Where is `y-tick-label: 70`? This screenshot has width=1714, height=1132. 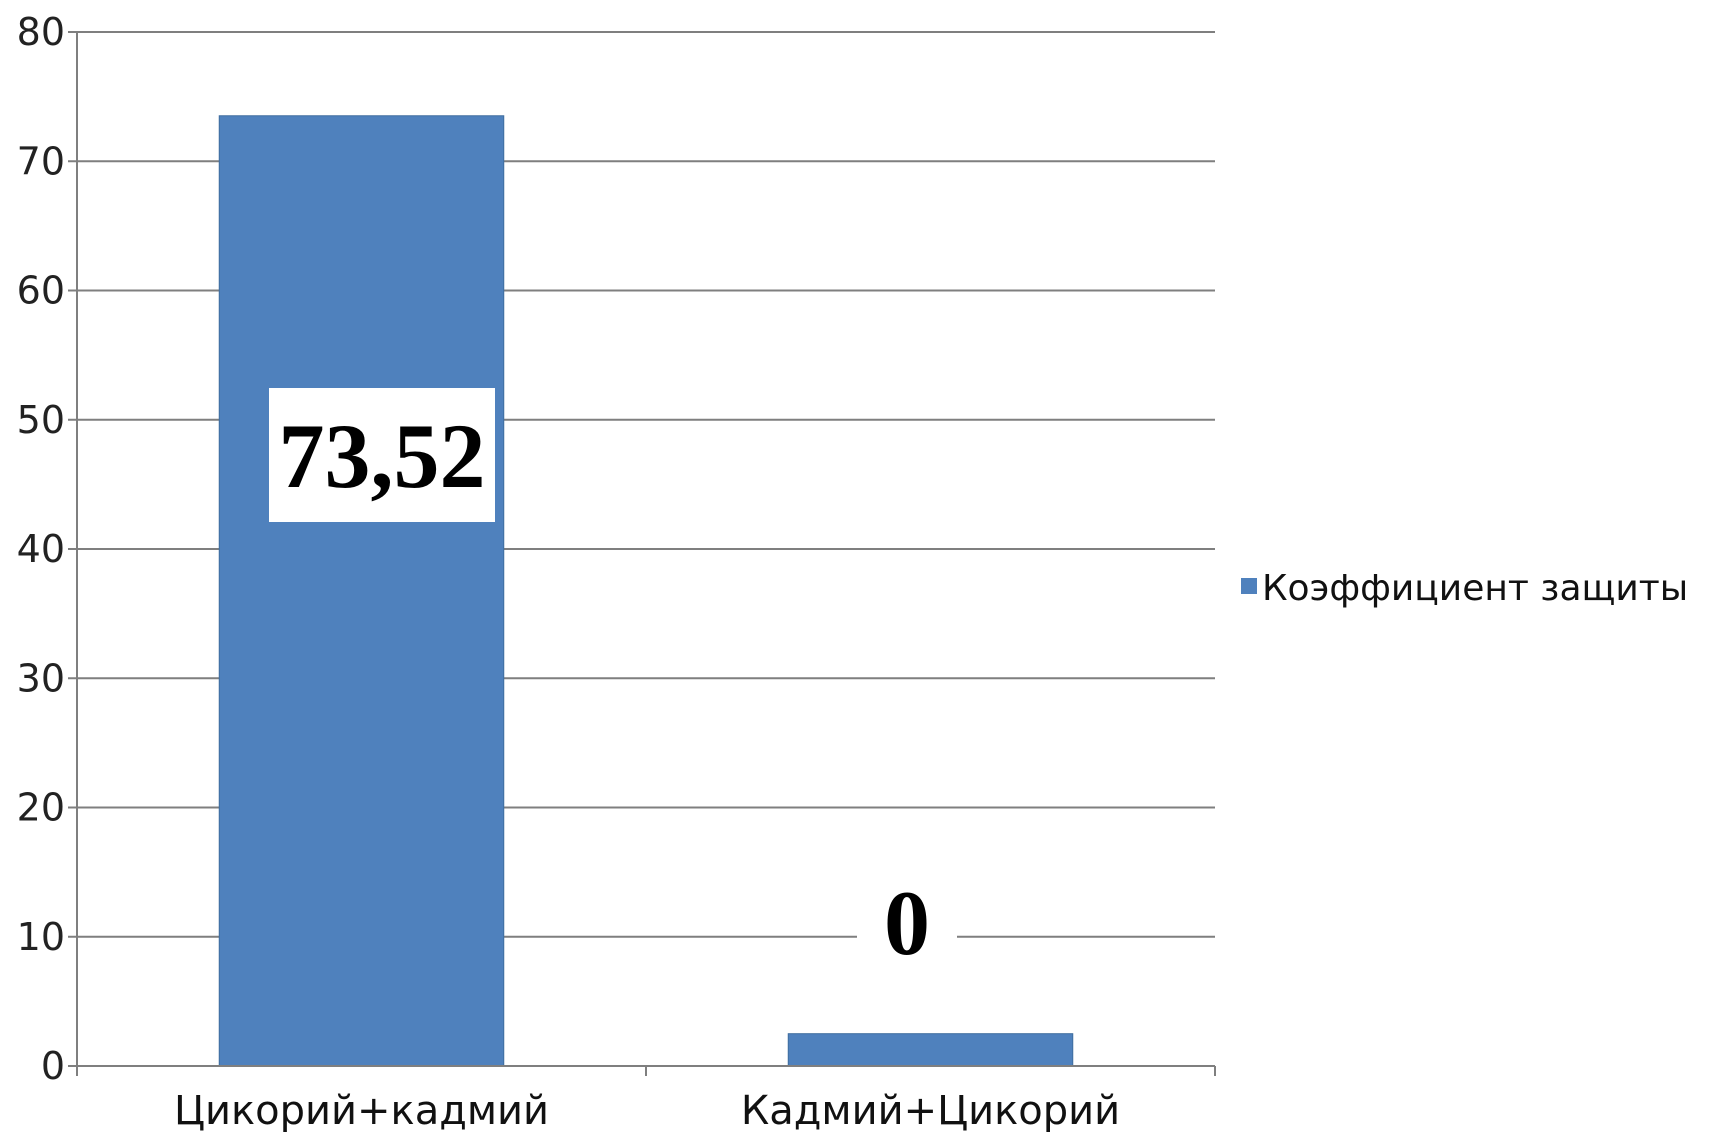 y-tick-label: 70 is located at coordinates (41, 161).